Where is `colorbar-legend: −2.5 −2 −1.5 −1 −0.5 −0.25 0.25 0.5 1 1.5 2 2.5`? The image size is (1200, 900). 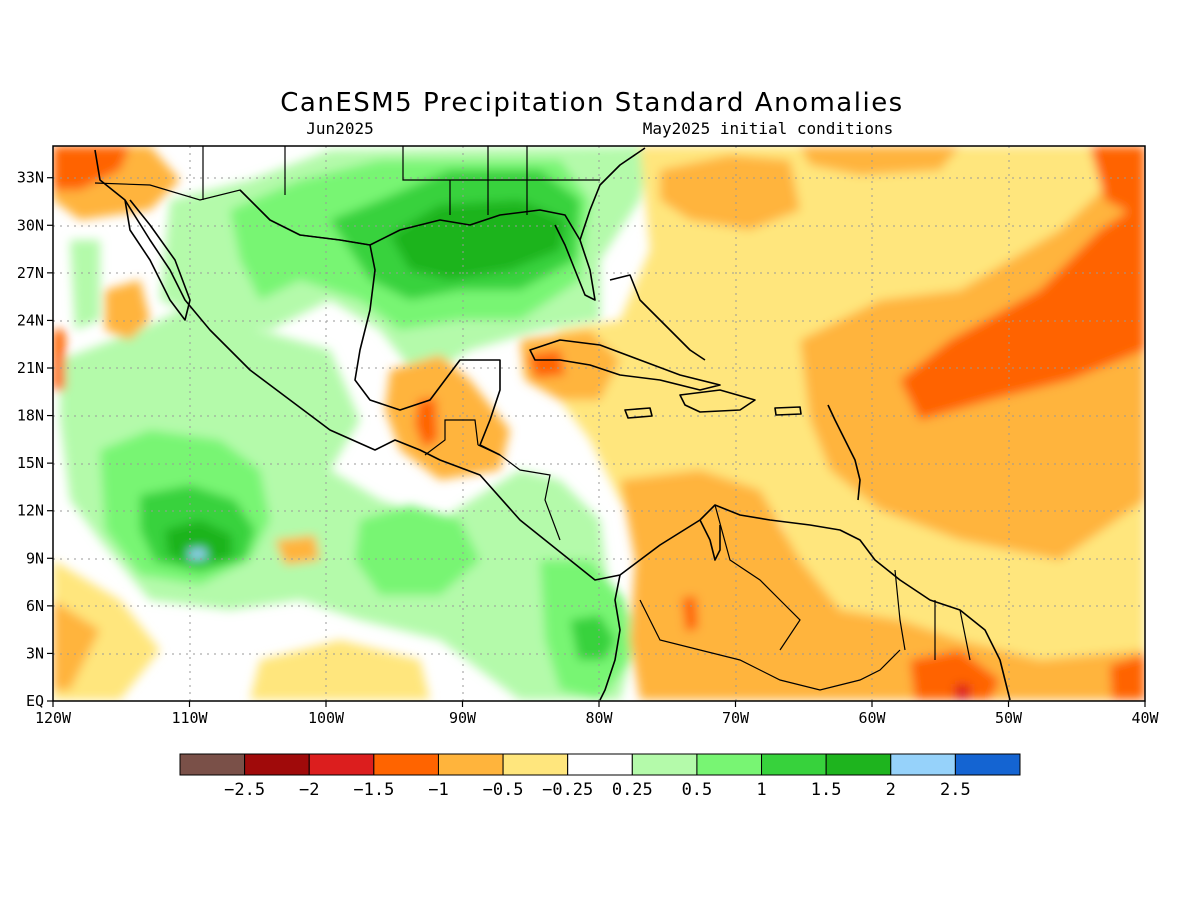
colorbar-legend: −2.5 −2 −1.5 −1 −0.5 −0.25 0.25 0.5 1 1.5 2 2.5 is located at coordinates (600, 776).